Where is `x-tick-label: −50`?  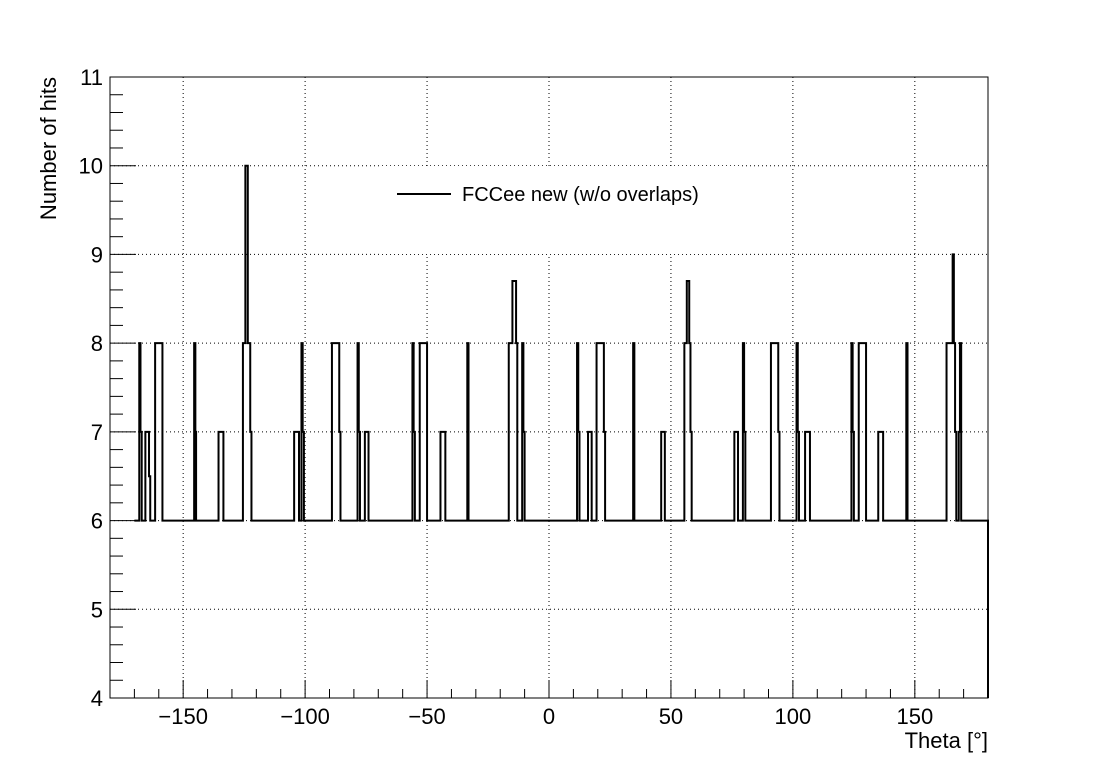 x-tick-label: −50 is located at coordinates (426, 716).